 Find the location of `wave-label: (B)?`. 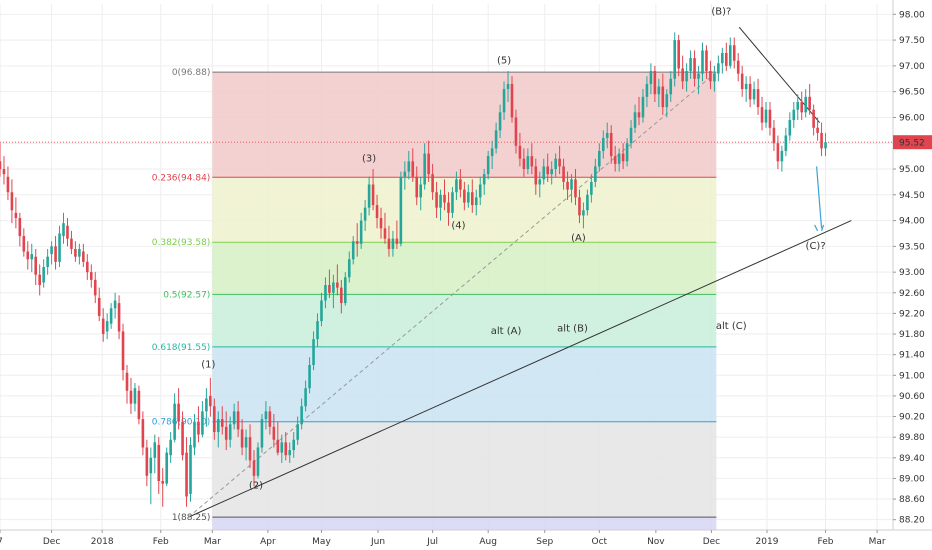

wave-label: (B)? is located at coordinates (721, 11).